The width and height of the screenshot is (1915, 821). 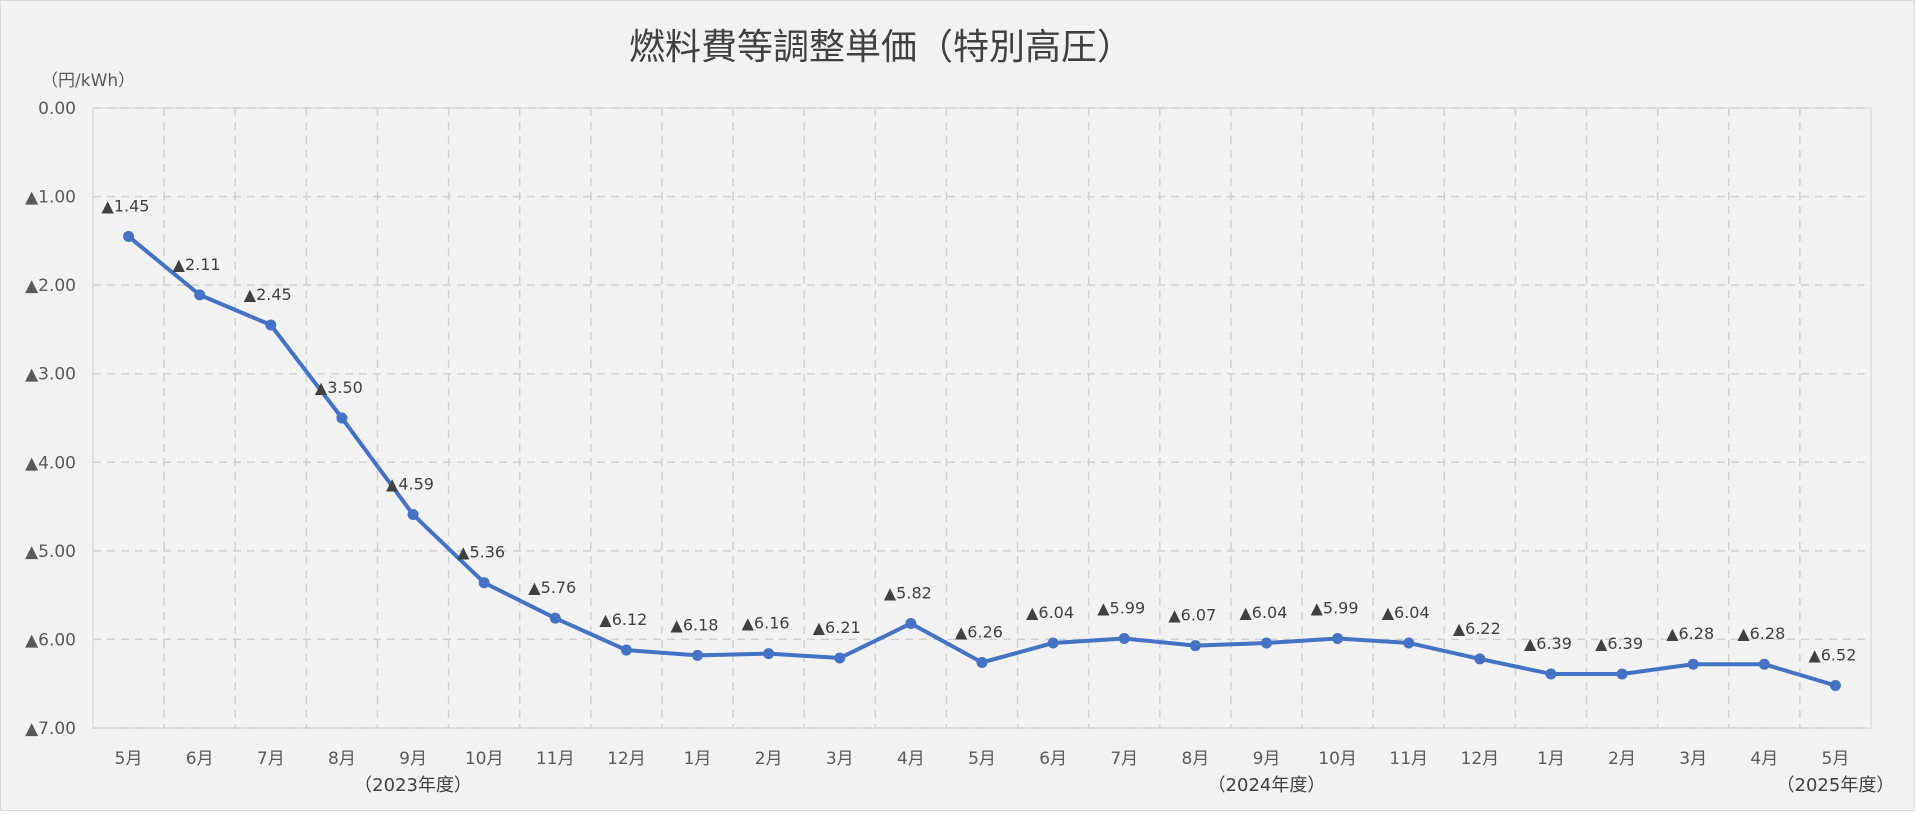 I want to click on data-label: ▲2.45, so click(x=268, y=294).